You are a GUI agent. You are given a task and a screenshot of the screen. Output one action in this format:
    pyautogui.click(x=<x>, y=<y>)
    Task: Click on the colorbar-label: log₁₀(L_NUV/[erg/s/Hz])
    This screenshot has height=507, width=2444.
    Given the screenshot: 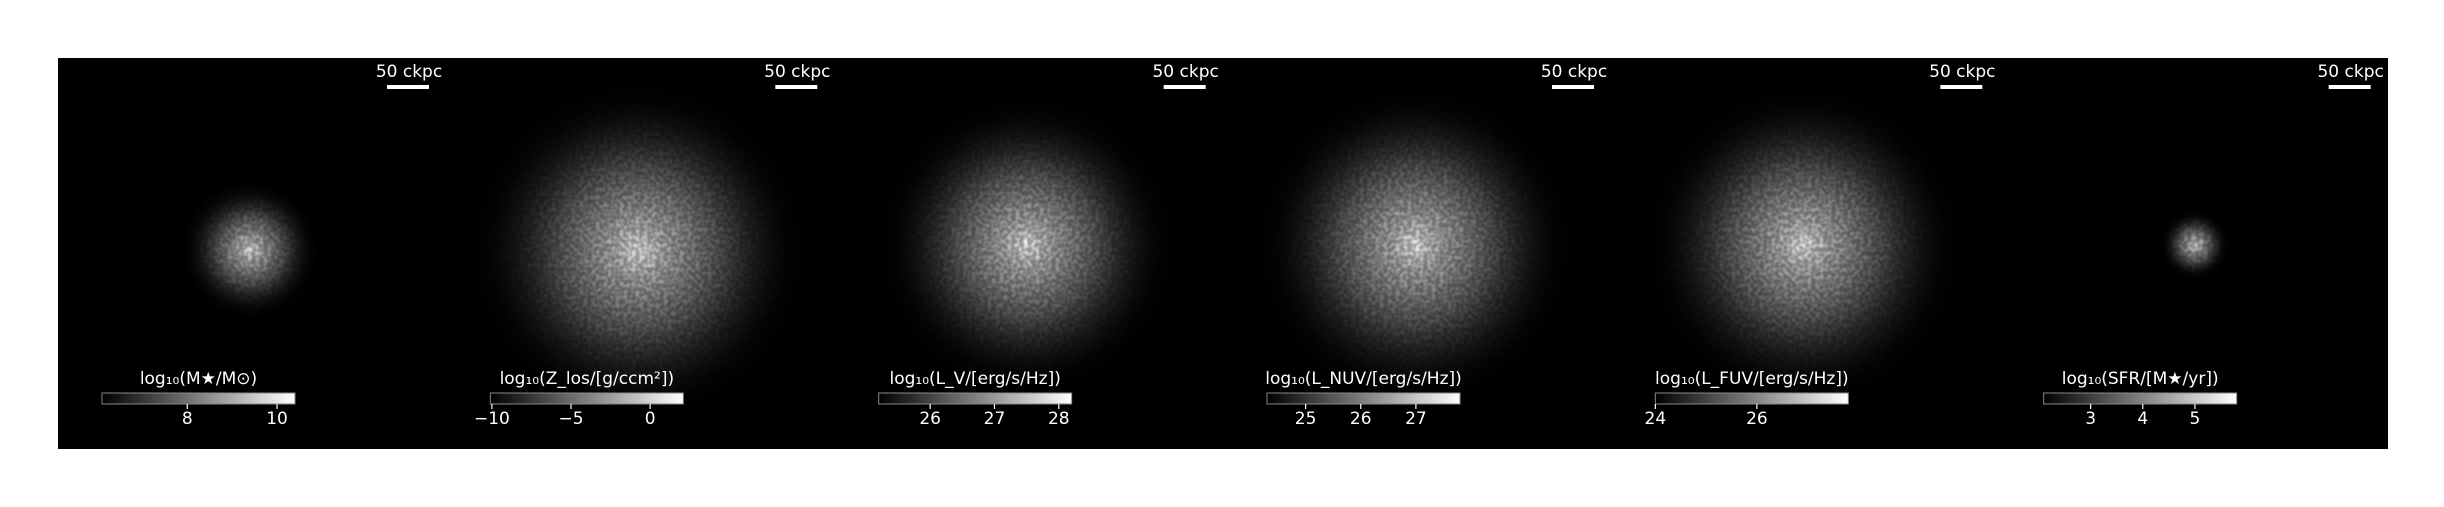 What is the action you would take?
    pyautogui.click(x=1363, y=379)
    